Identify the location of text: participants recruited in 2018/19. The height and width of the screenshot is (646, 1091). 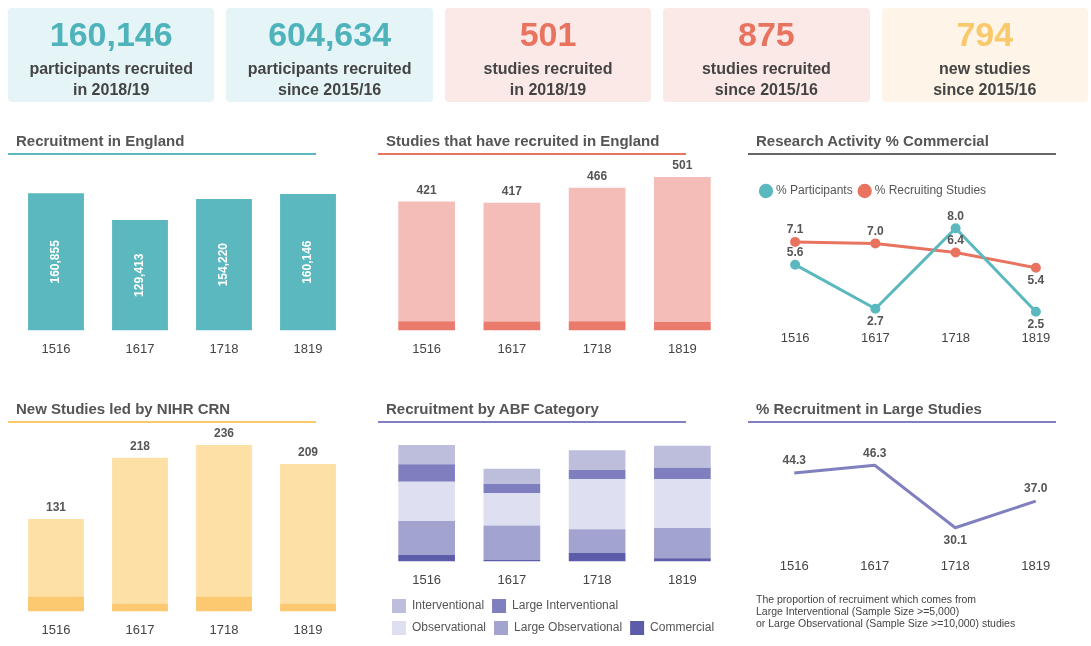
(111, 79).